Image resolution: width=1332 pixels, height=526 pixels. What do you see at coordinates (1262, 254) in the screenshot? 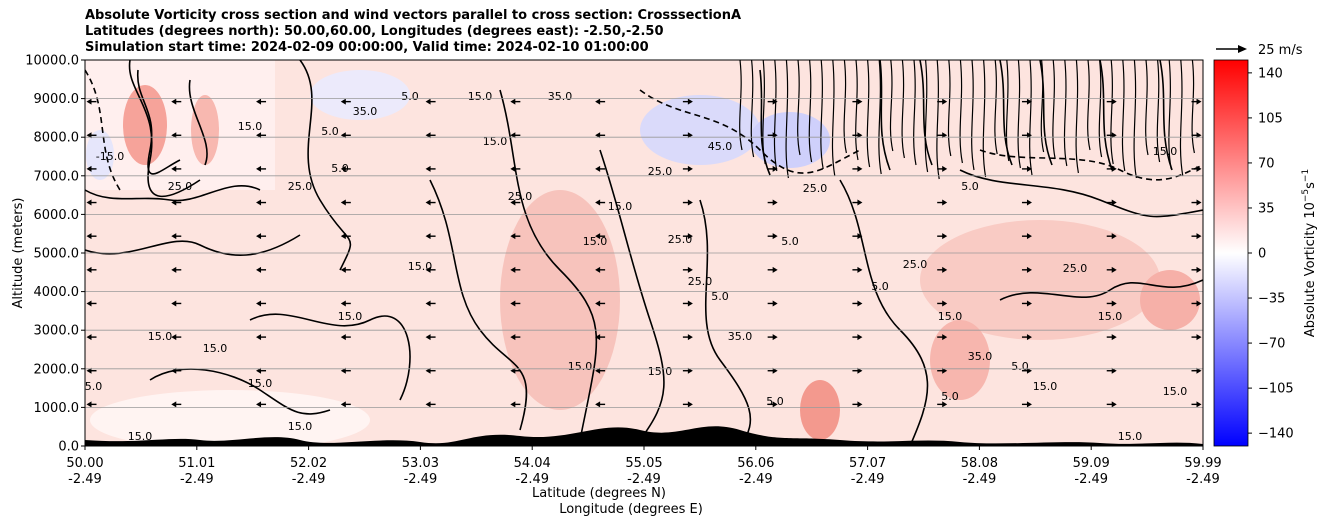
I see `colorbar-tick-label: 0` at bounding box center [1262, 254].